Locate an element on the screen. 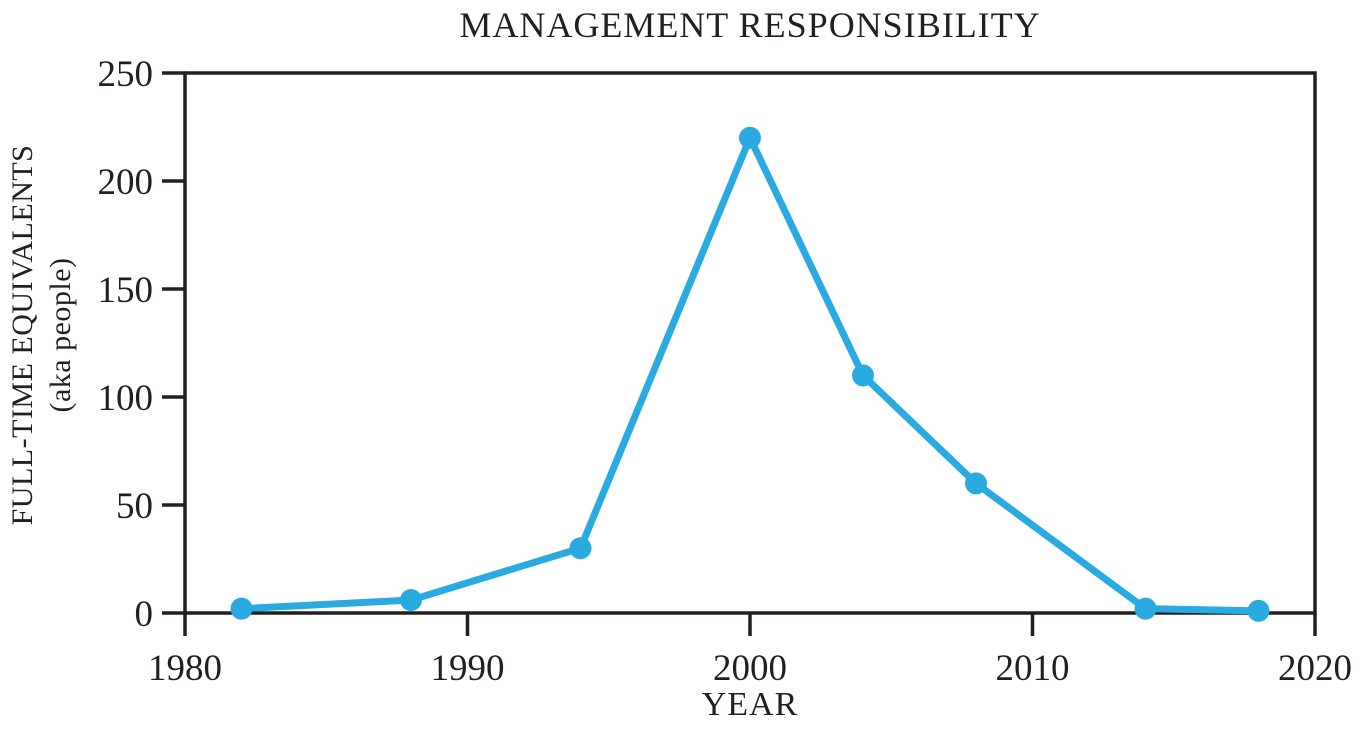 The height and width of the screenshot is (752, 1369). y-tick-label: 200 is located at coordinates (126, 182).